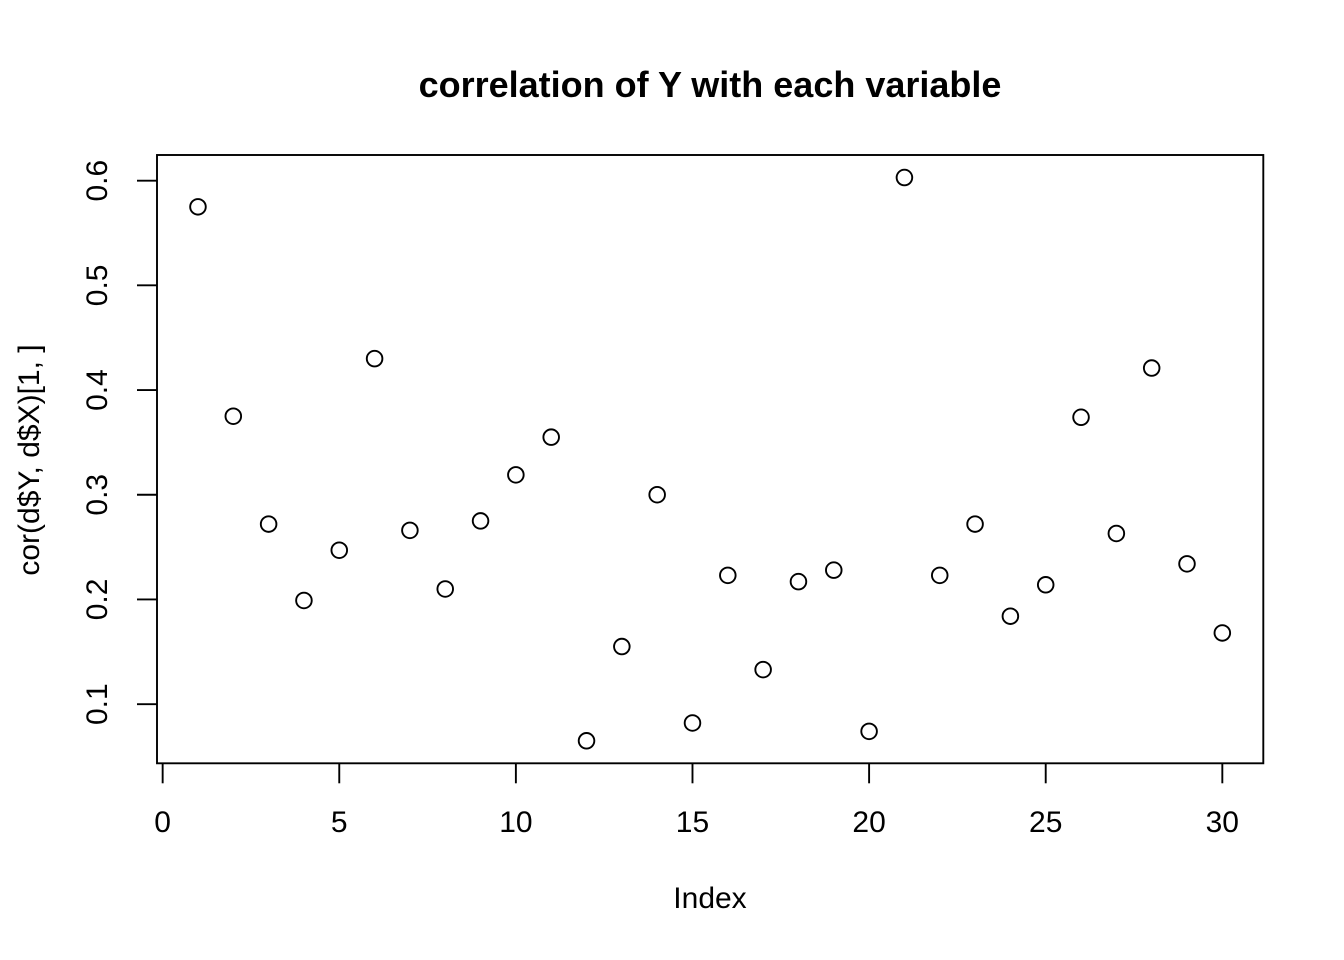  I want to click on y-axis-tick-label: 0.5, so click(97, 285).